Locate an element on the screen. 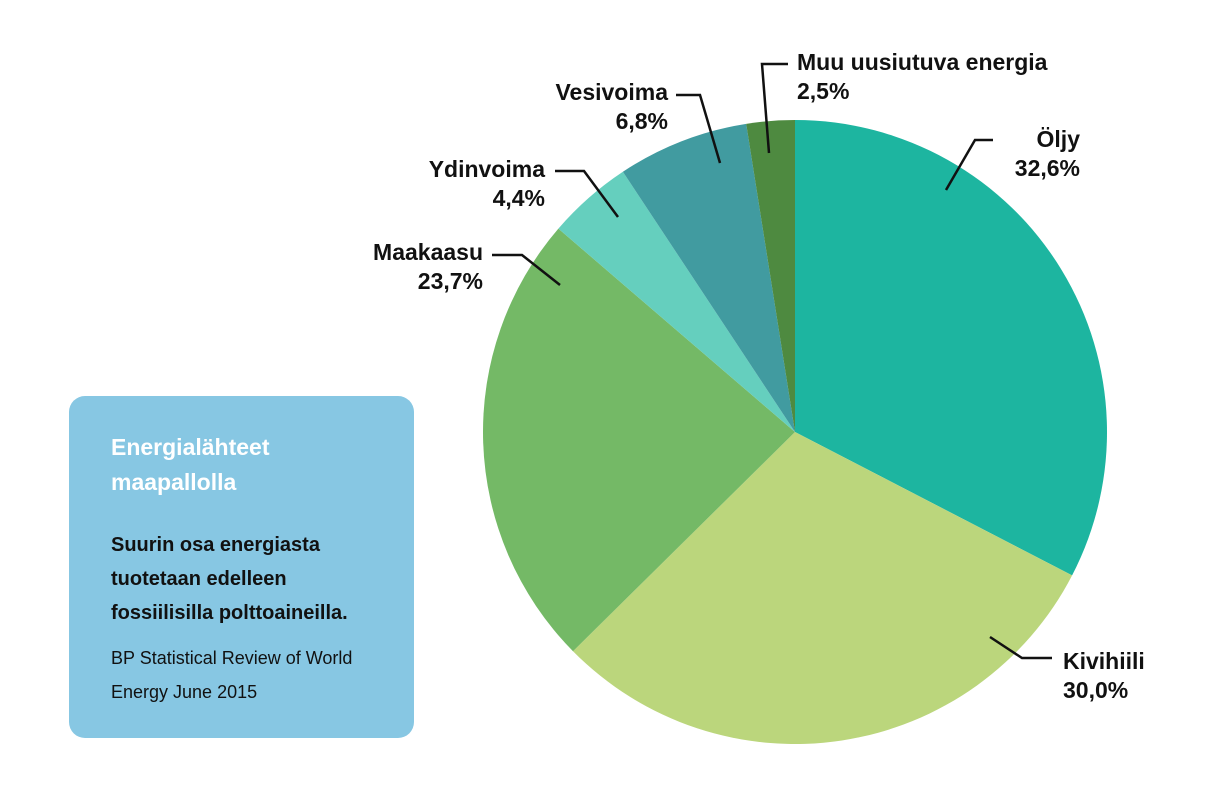 The height and width of the screenshot is (800, 1227). slice-label-vesivoima: Vesivoima is located at coordinates (611, 92).